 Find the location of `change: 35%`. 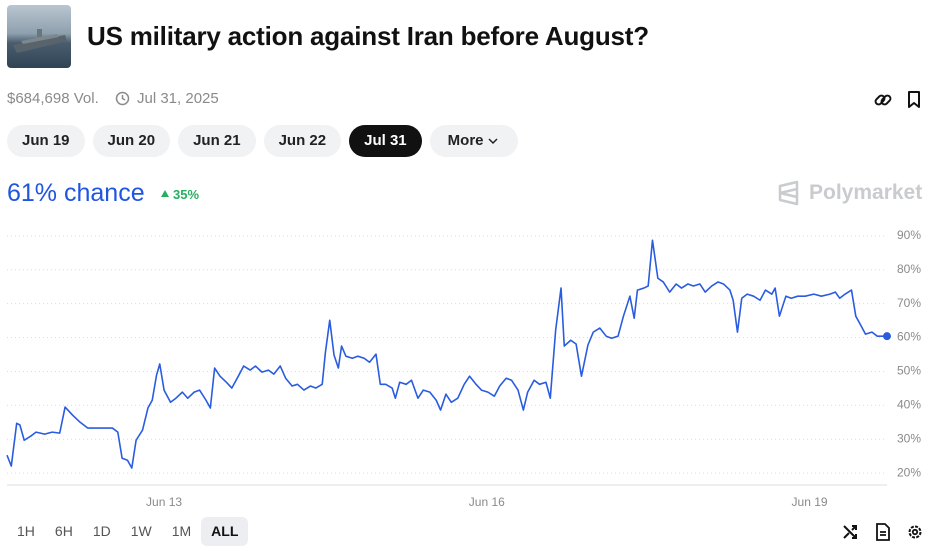

change: 35% is located at coordinates (186, 194).